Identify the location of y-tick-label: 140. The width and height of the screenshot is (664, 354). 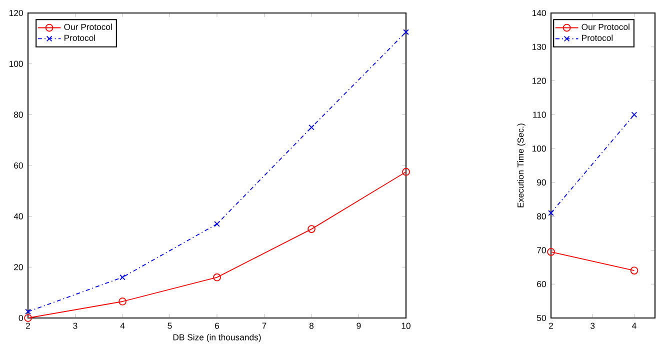
(539, 13).